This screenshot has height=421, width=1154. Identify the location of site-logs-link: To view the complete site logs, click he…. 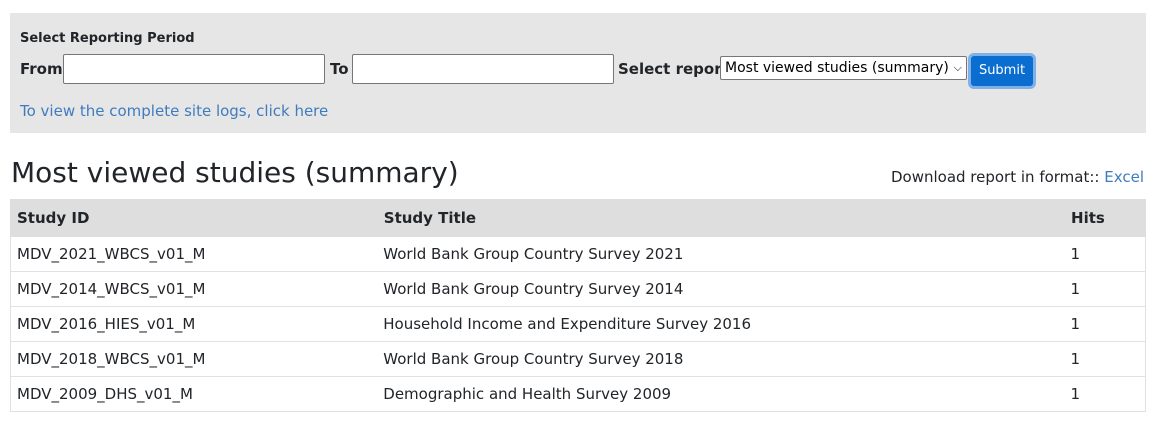
(174, 111).